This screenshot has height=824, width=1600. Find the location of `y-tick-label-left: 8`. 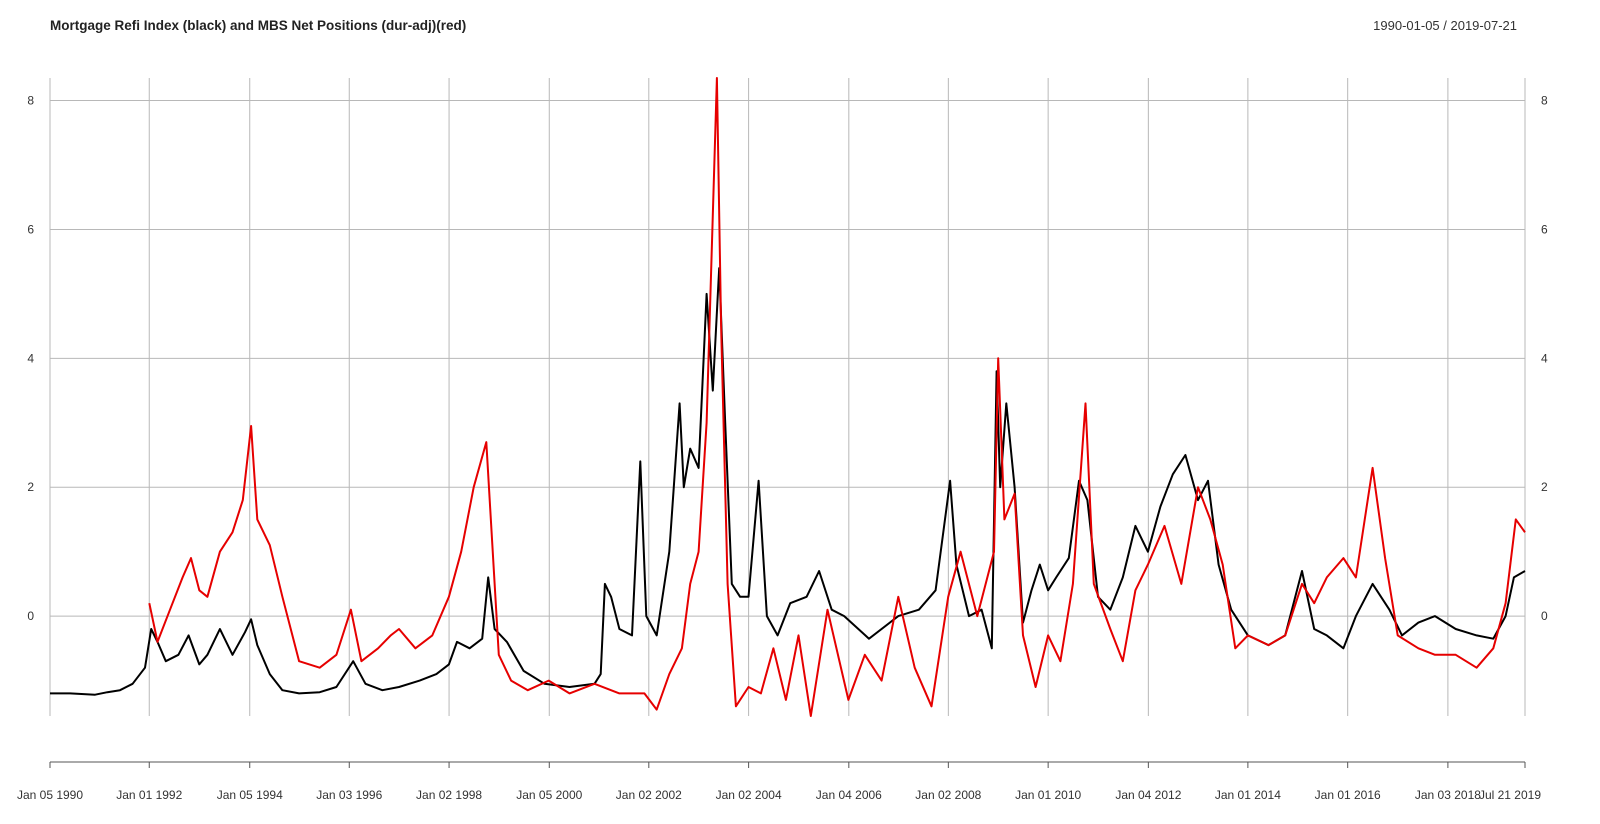

y-tick-label-left: 8 is located at coordinates (30, 101).